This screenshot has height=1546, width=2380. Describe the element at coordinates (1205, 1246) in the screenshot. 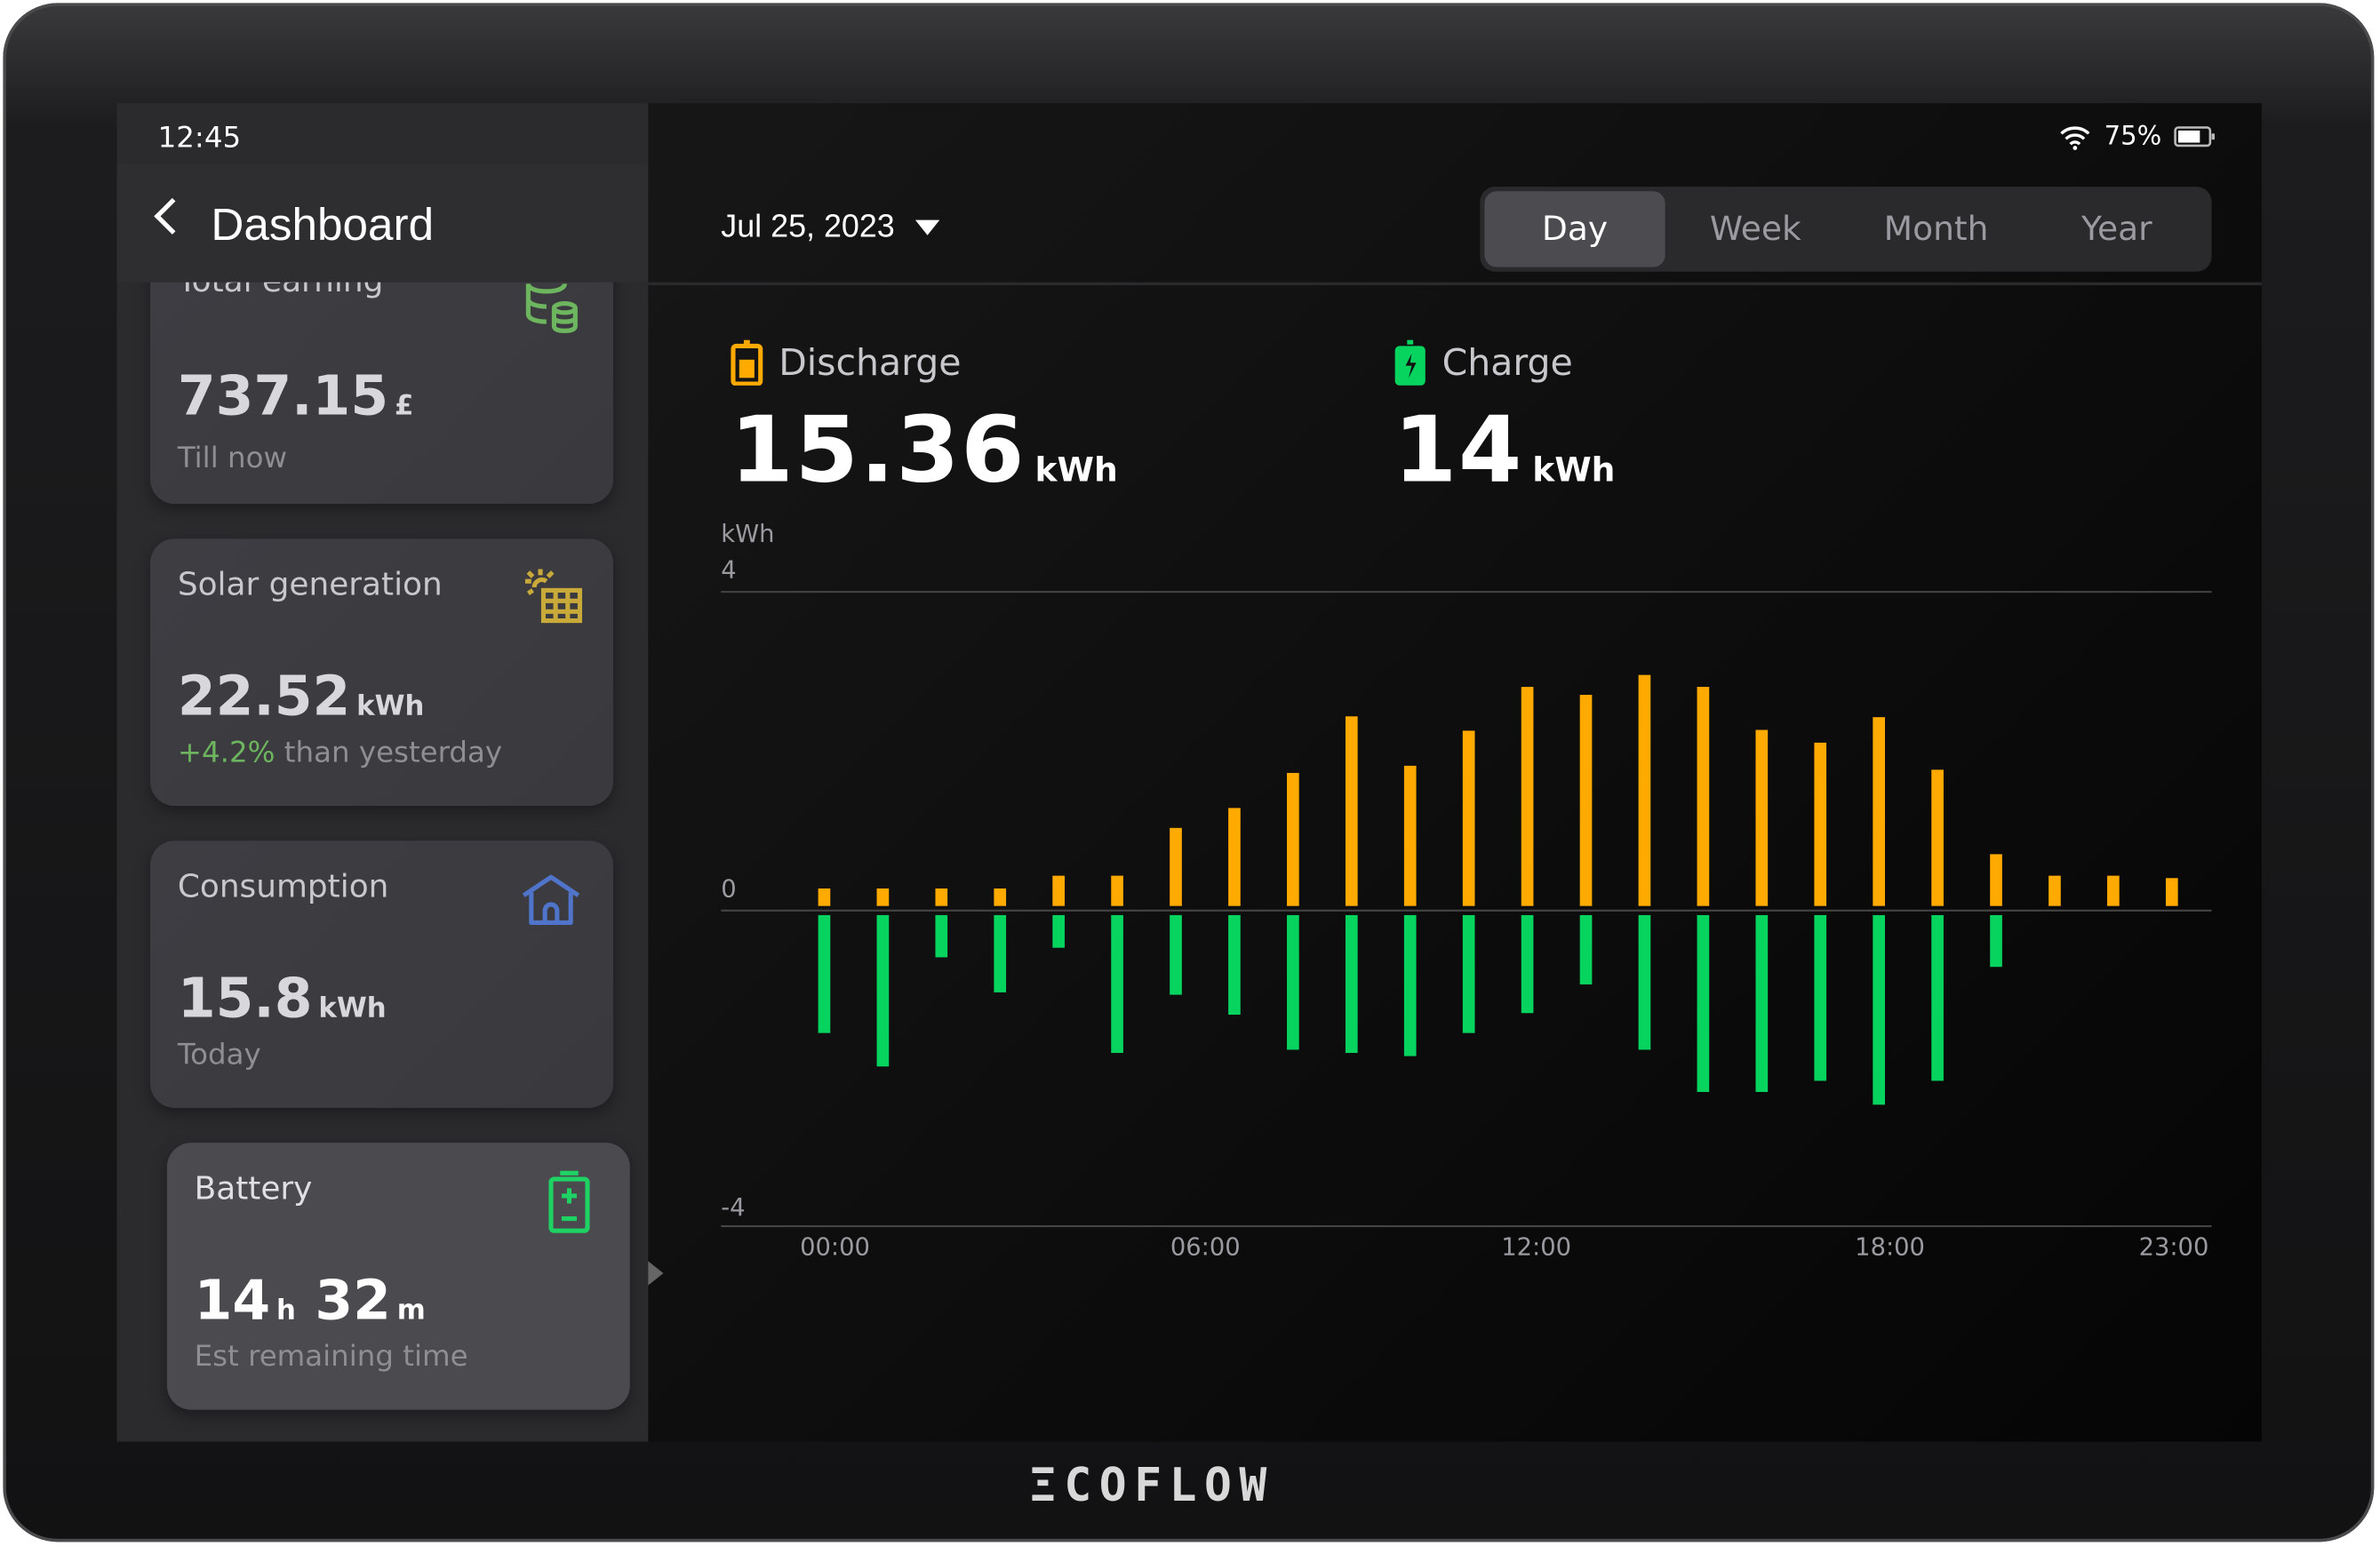

I see `x-tick: 06:00` at that location.